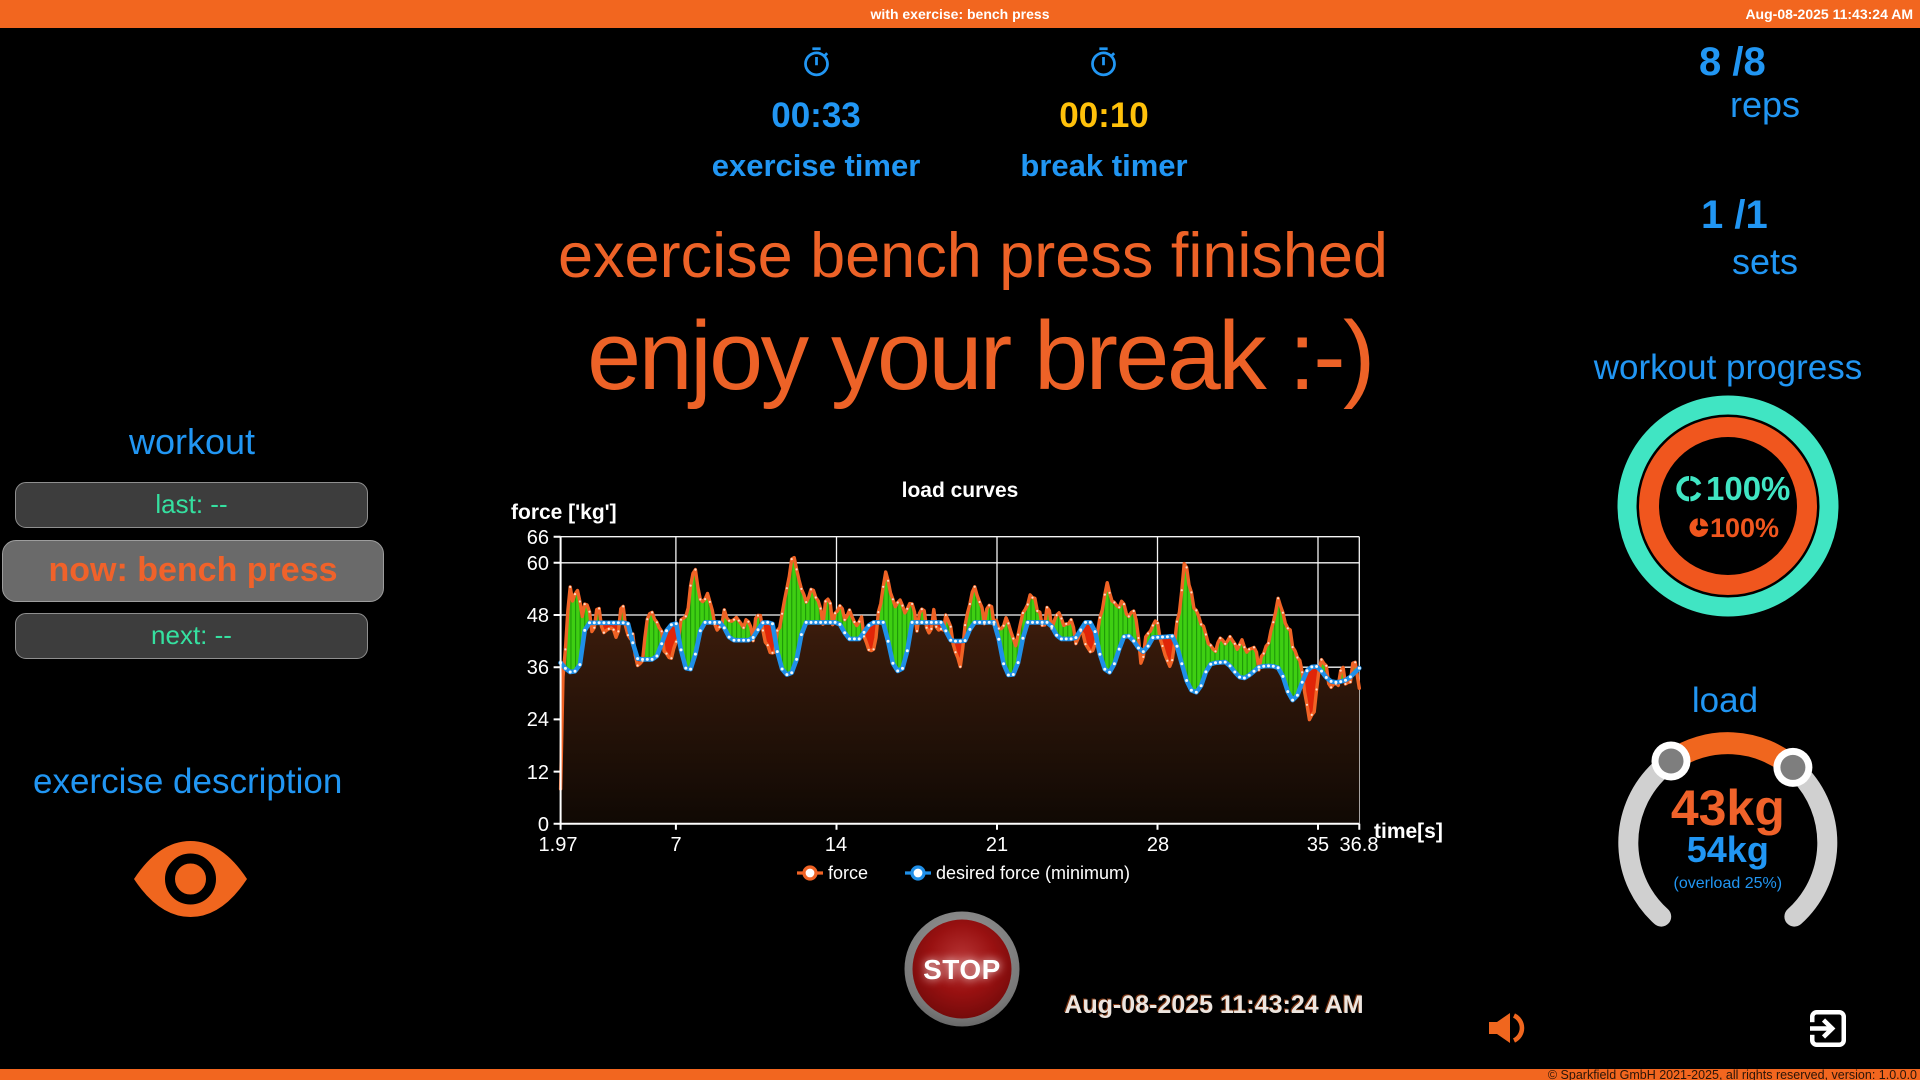  I want to click on svg-text: (overload 25%), so click(1728, 883).